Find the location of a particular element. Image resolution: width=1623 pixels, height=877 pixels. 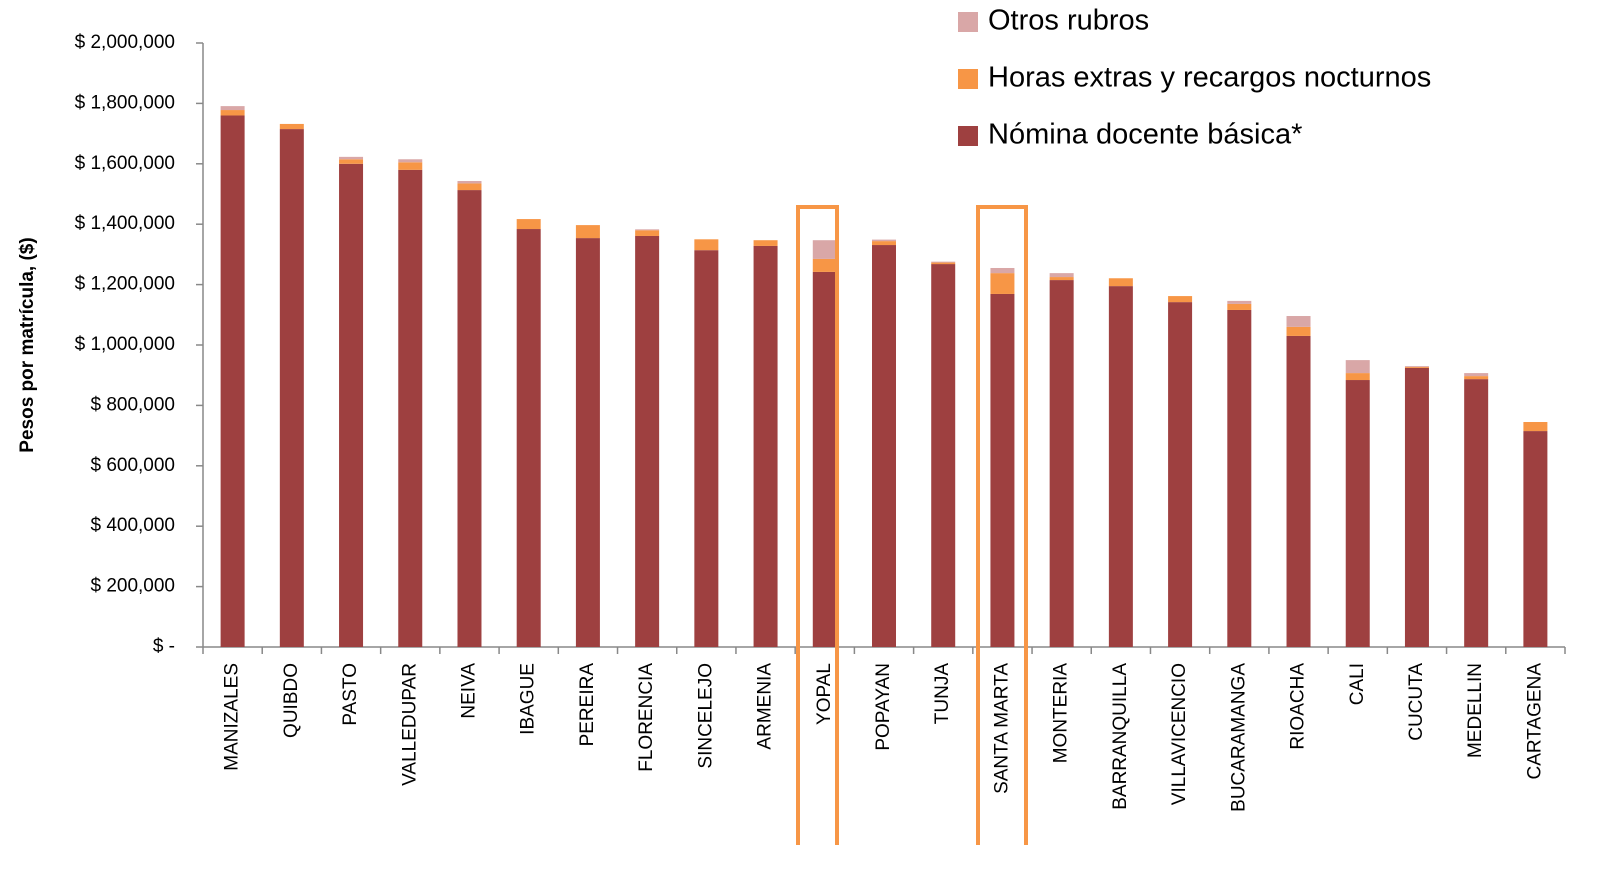

x-tick-label: TUNJA is located at coordinates (942, 694).